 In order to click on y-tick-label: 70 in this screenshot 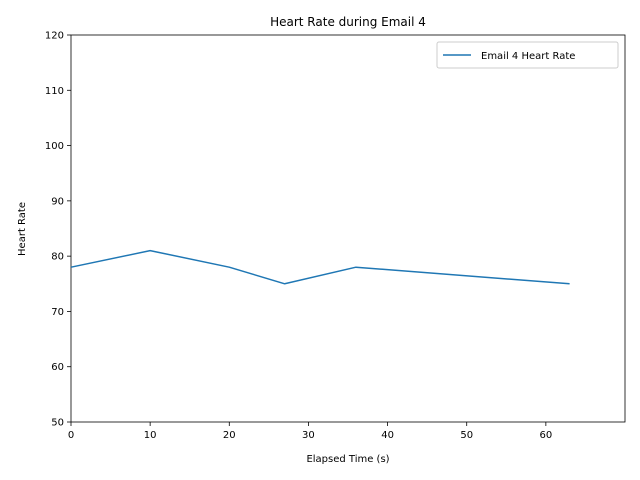, I will do `click(57, 312)`.